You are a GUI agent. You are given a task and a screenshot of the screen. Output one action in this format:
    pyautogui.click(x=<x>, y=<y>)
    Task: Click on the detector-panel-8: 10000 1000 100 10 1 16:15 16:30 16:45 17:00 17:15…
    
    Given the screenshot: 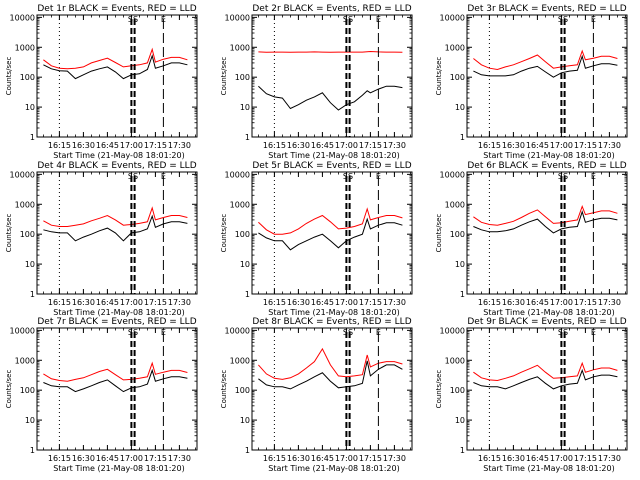 What is the action you would take?
    pyautogui.click(x=316, y=395)
    